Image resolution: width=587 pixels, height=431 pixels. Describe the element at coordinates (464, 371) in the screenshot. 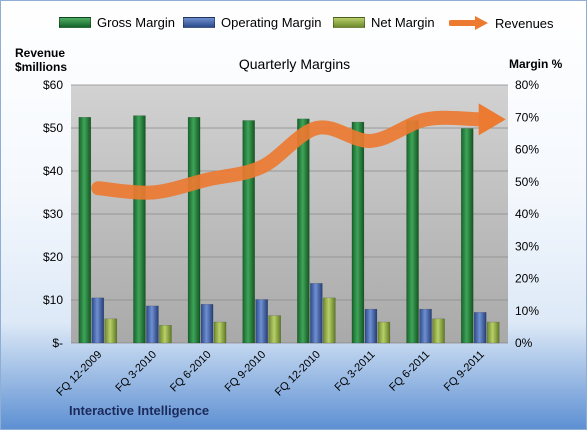

I see `category-tick-label: FQ 9-2011` at that location.